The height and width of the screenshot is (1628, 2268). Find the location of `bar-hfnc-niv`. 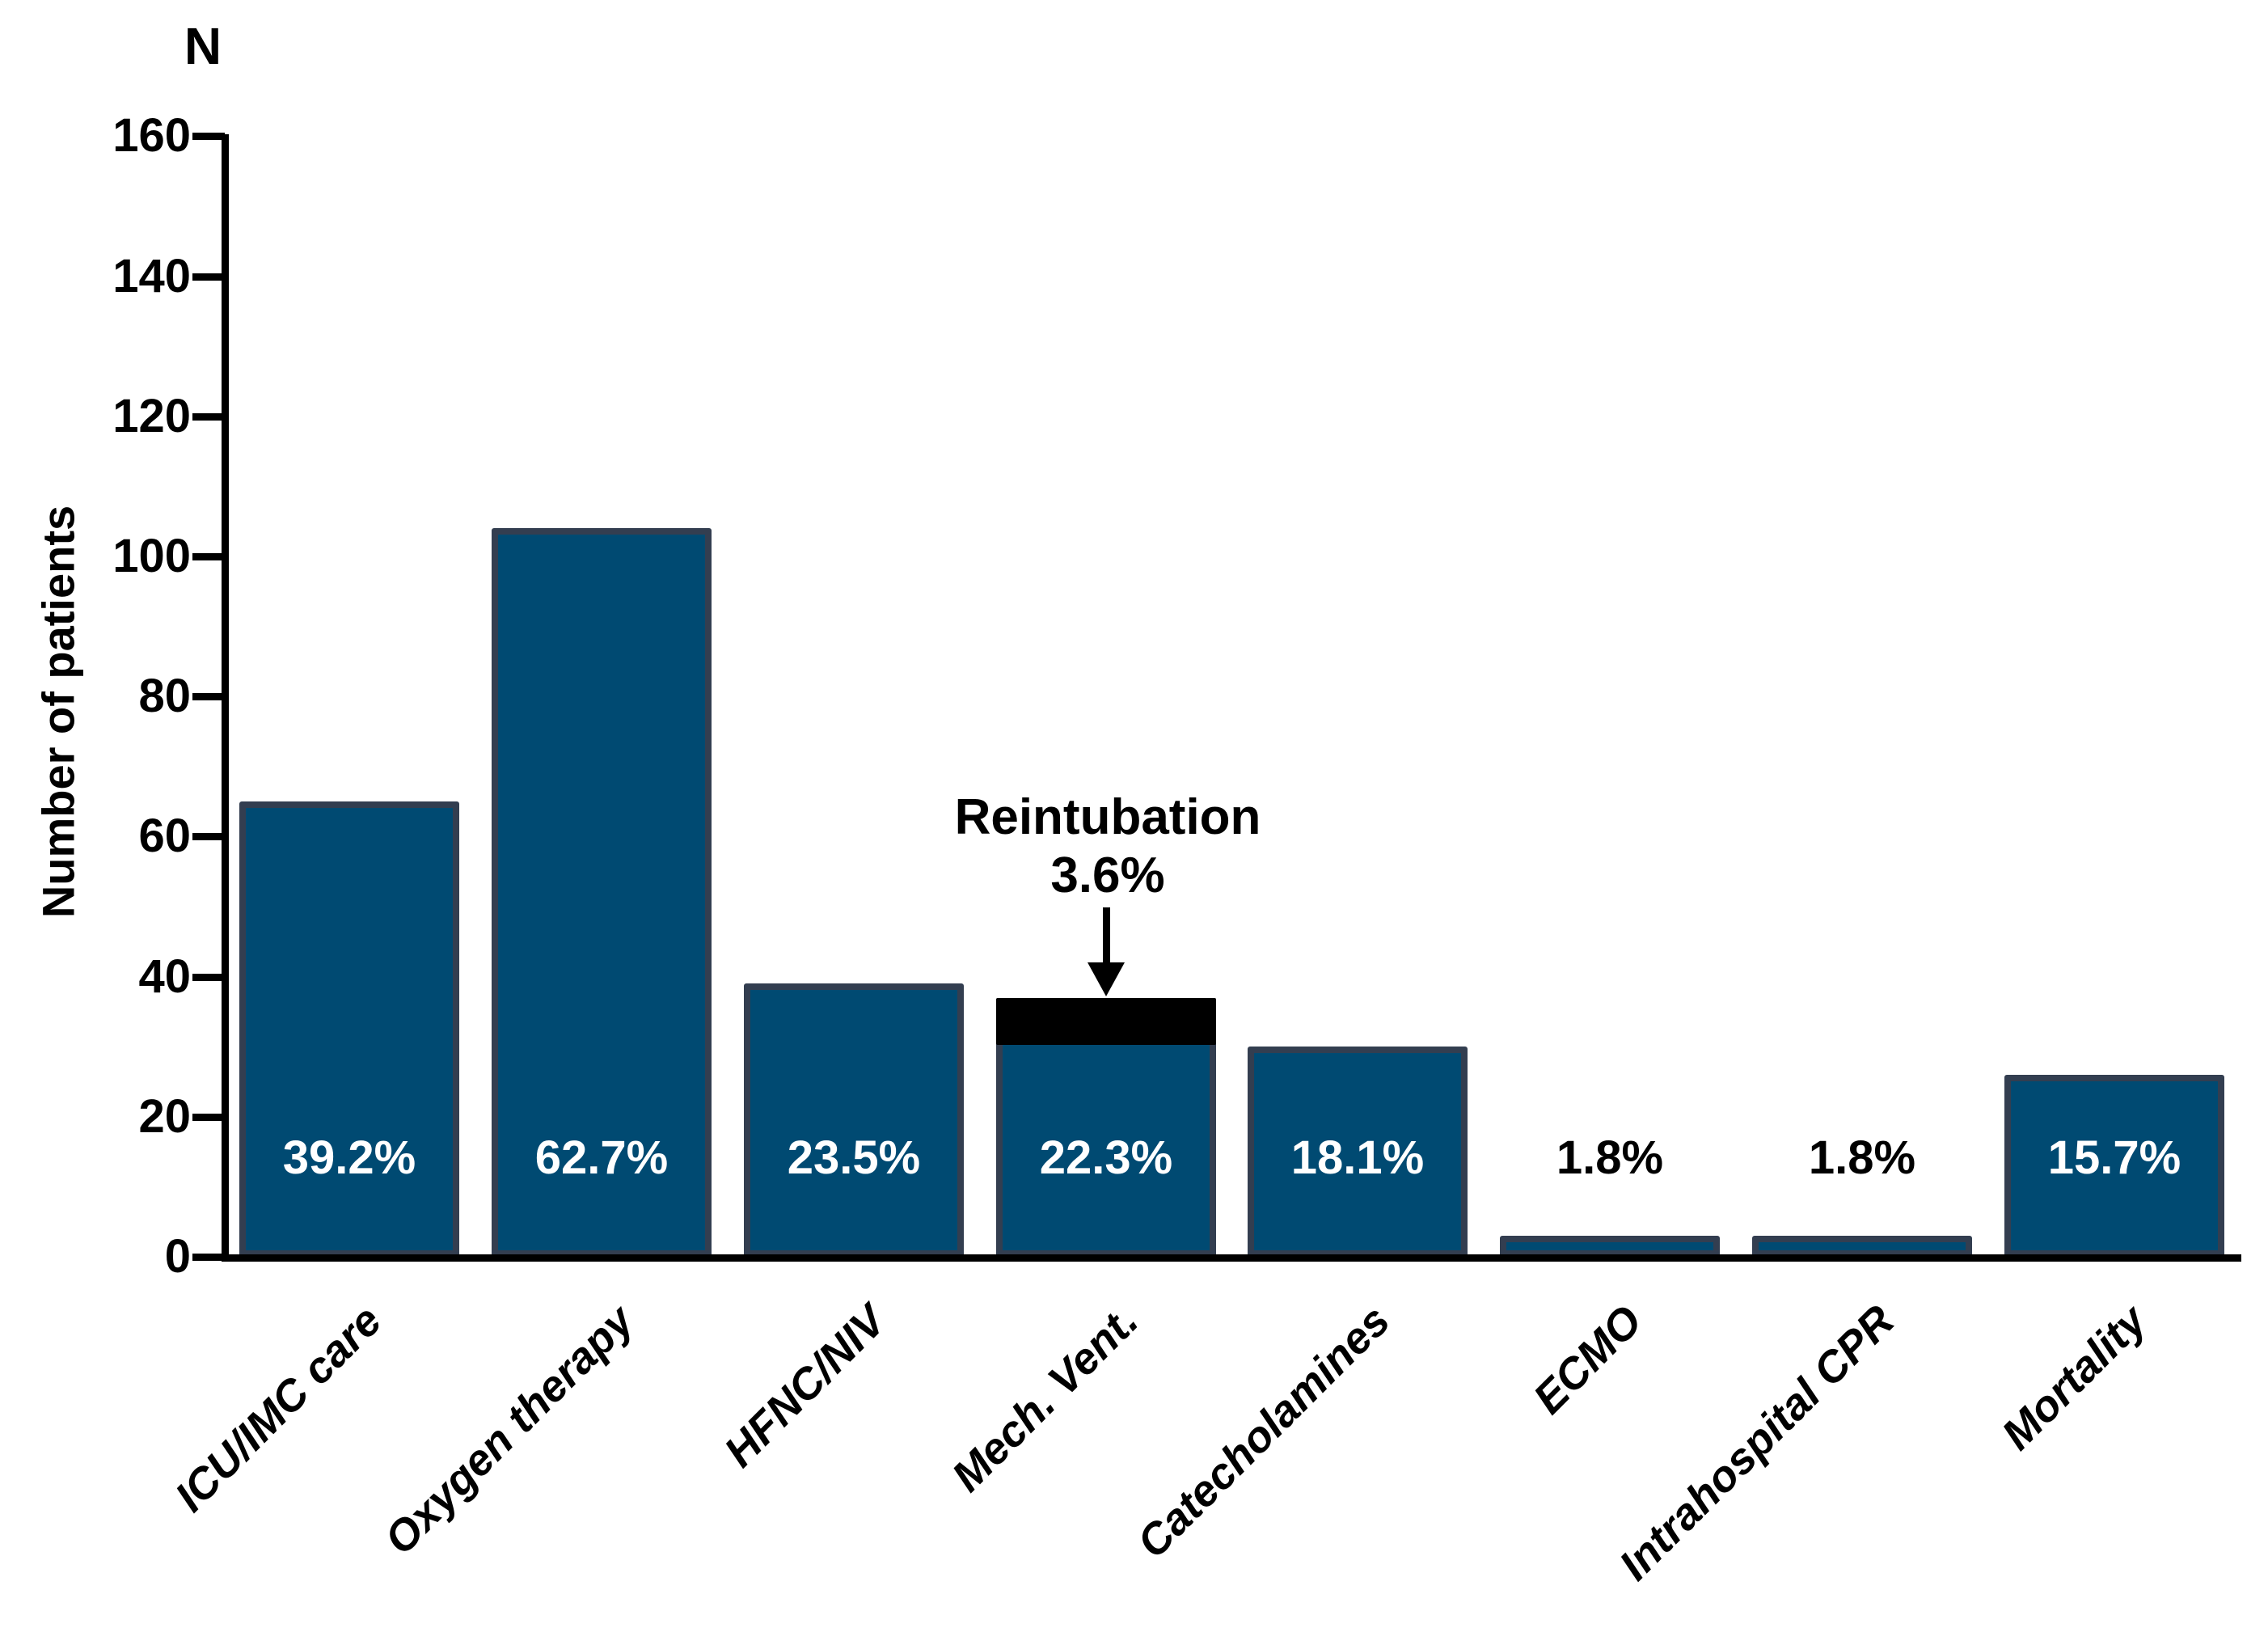

bar-hfnc-niv is located at coordinates (854, 1120).